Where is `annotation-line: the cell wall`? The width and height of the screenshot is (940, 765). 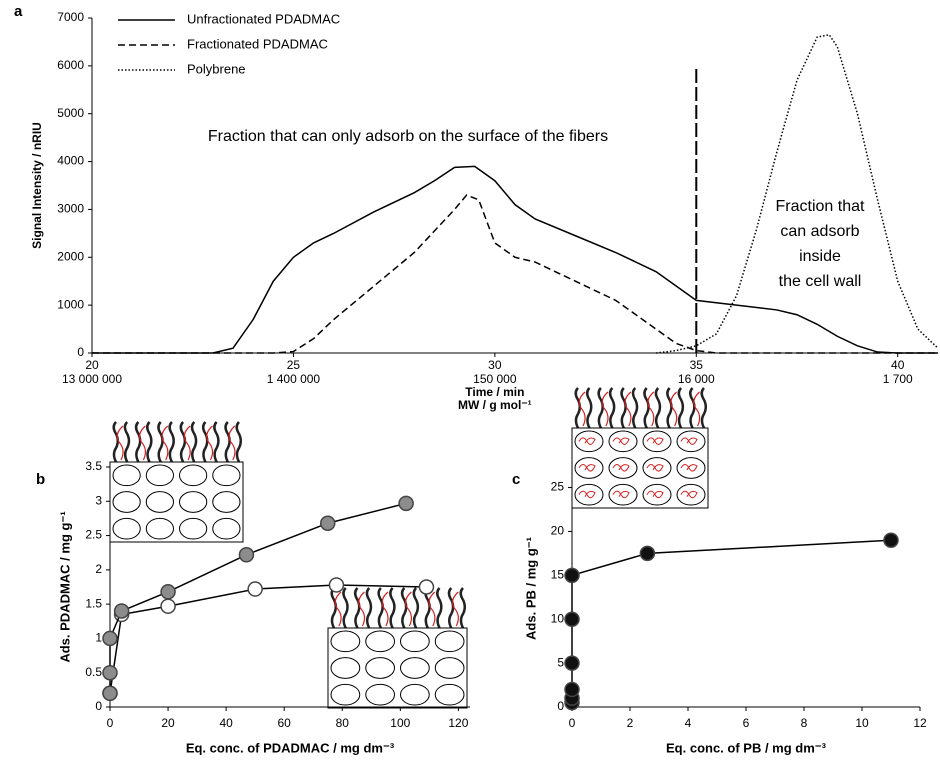
annotation-line: the cell wall is located at coordinates (820, 281).